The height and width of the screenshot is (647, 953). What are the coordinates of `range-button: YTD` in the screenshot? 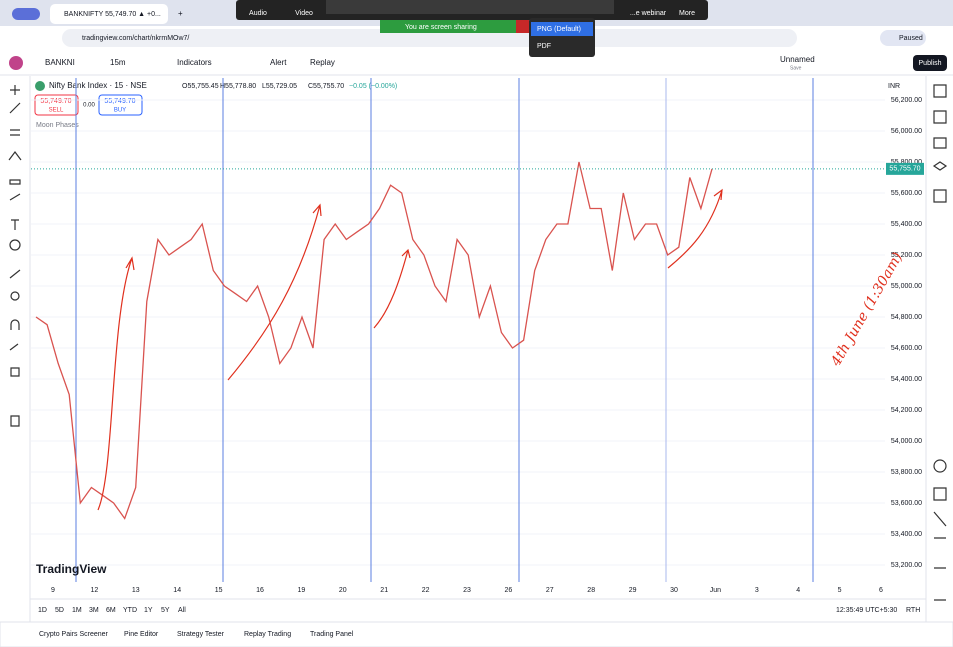 It's located at (130, 610).